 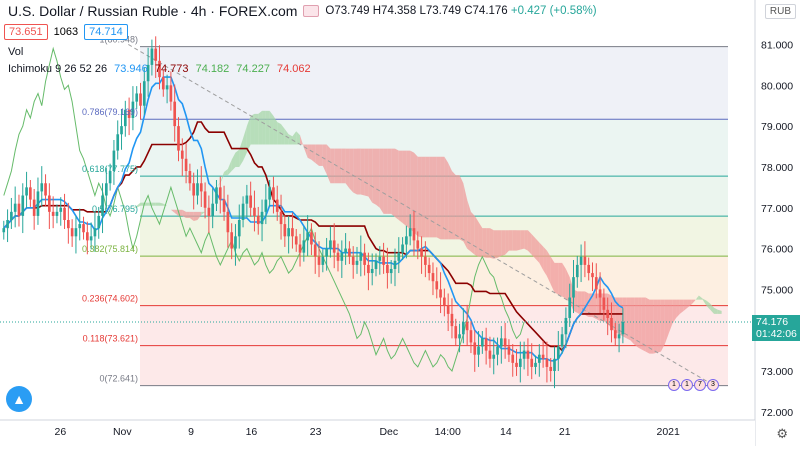 What do you see at coordinates (700, 385) in the screenshot?
I see `event-marker: 7` at bounding box center [700, 385].